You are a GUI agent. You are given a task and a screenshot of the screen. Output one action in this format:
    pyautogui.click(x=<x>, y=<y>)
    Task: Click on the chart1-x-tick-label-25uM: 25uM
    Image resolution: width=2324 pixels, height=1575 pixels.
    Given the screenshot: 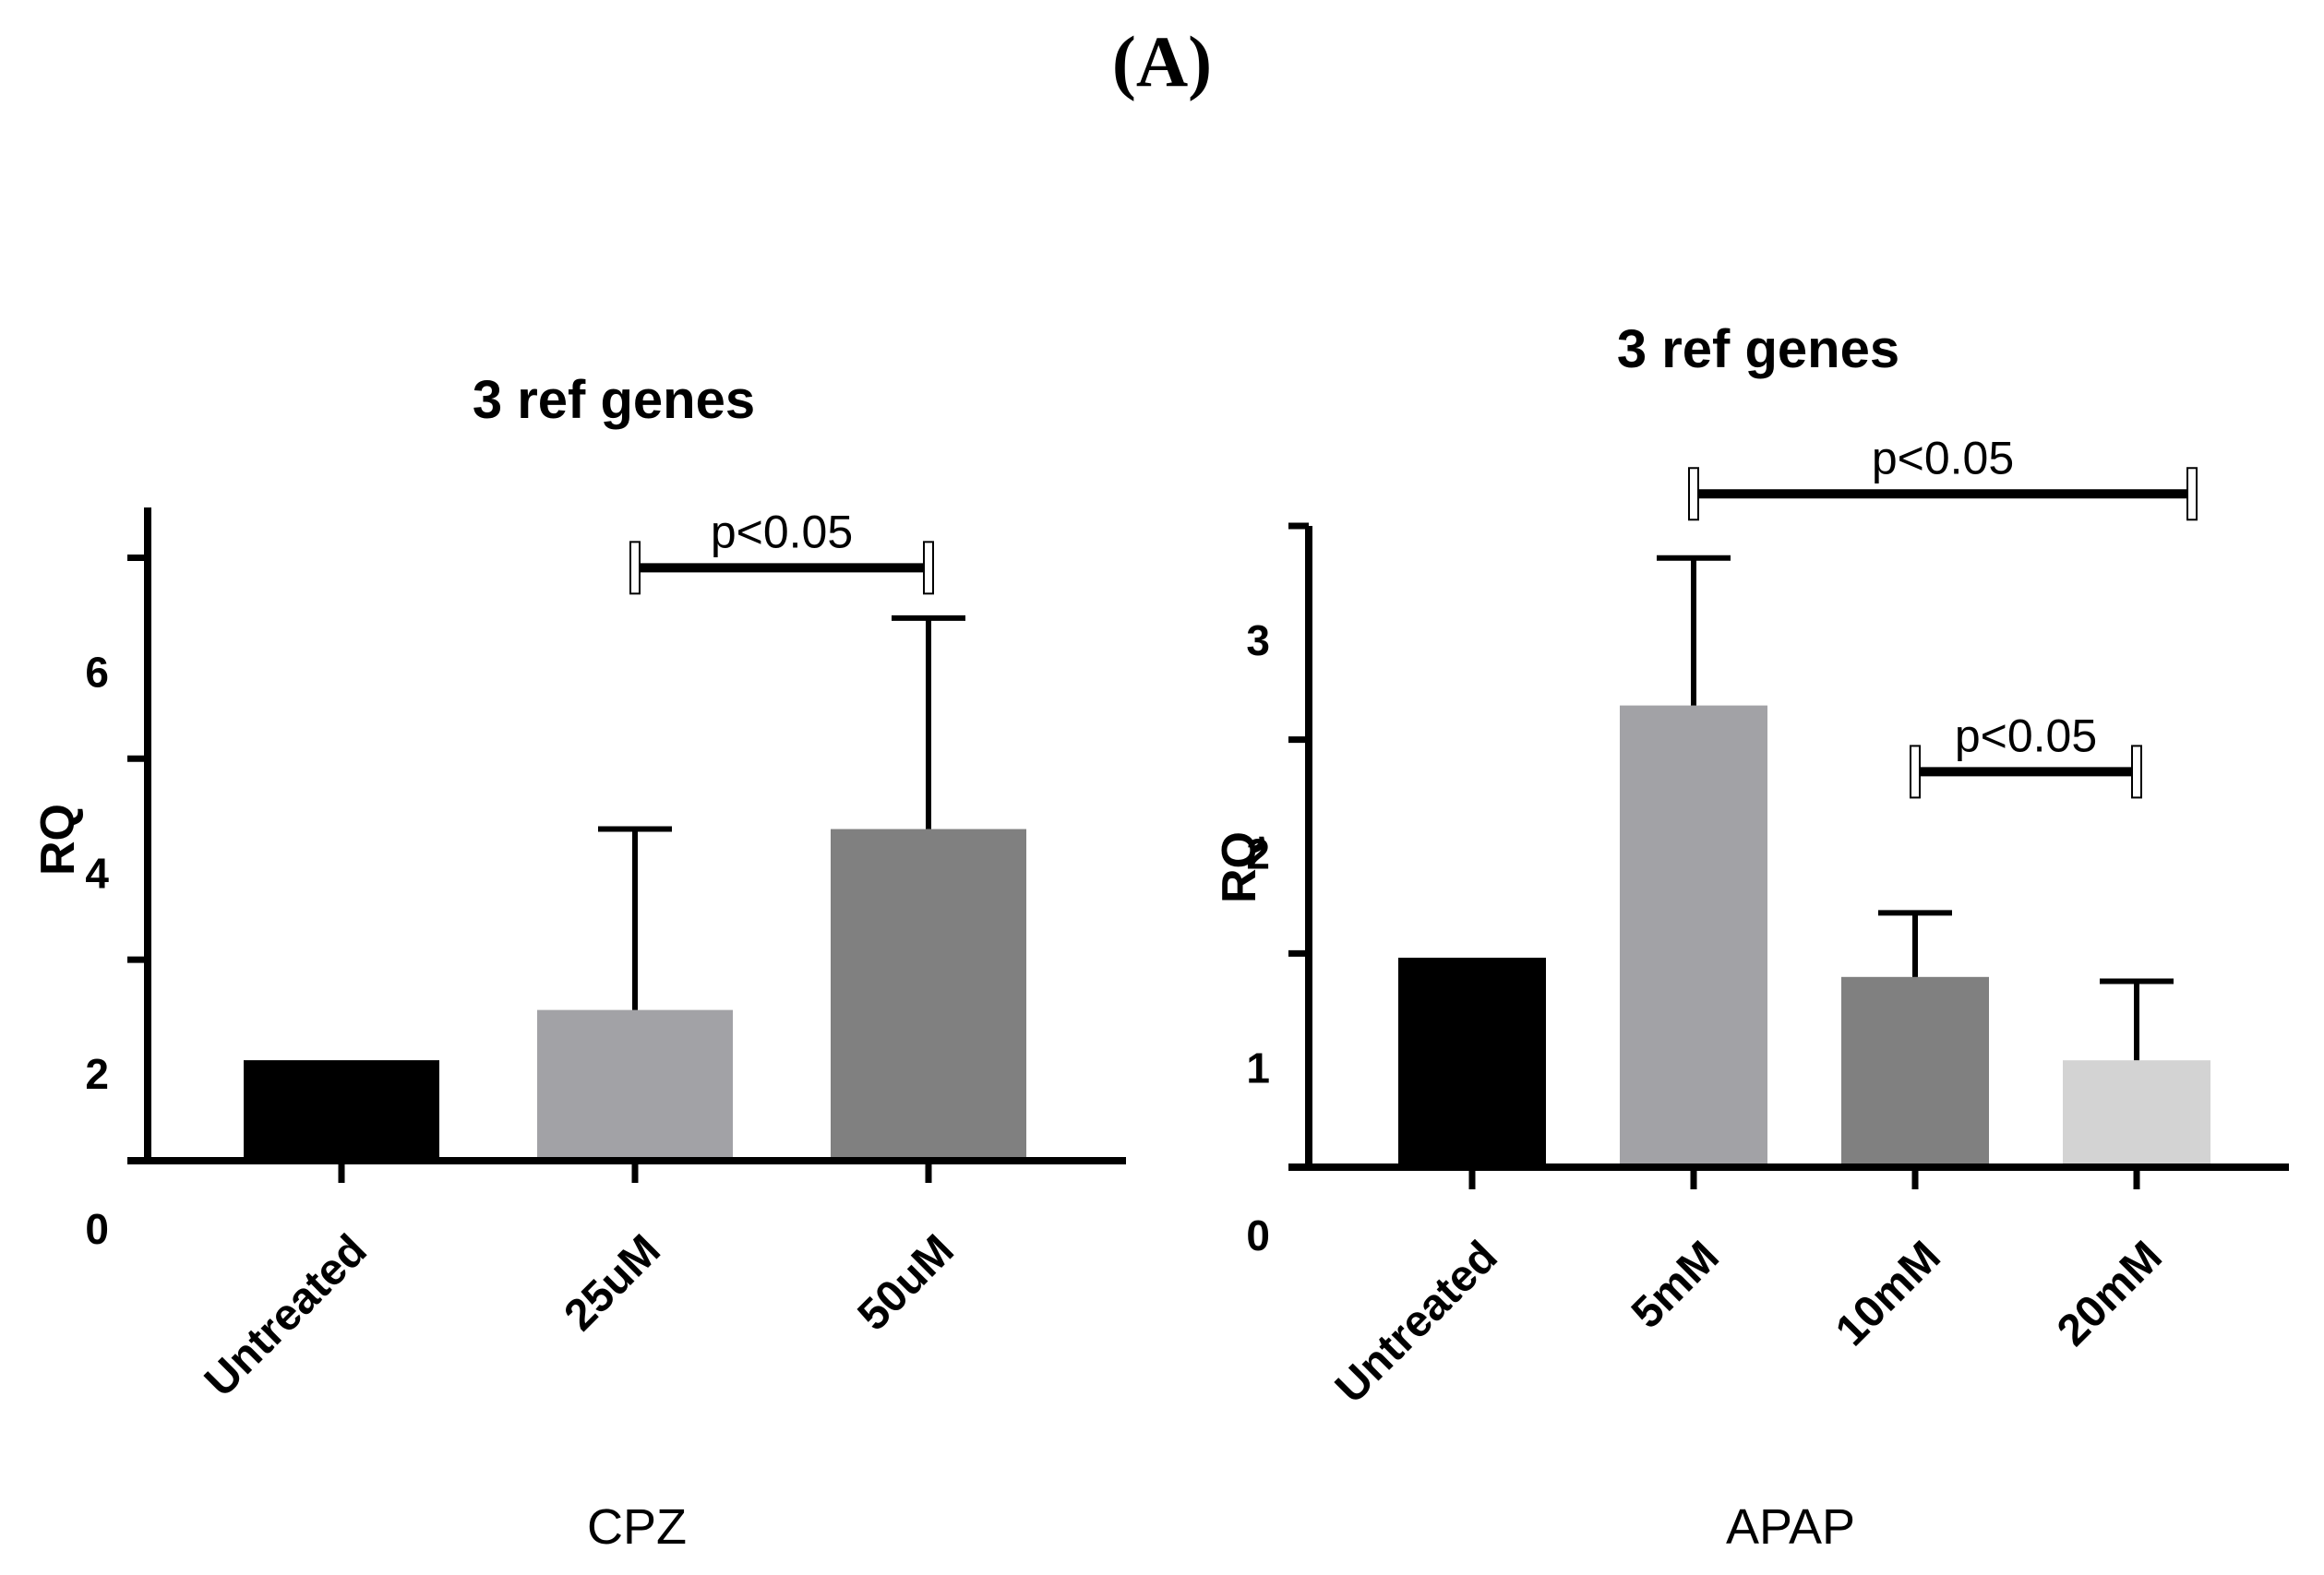 What is the action you would take?
    pyautogui.click(x=613, y=1282)
    